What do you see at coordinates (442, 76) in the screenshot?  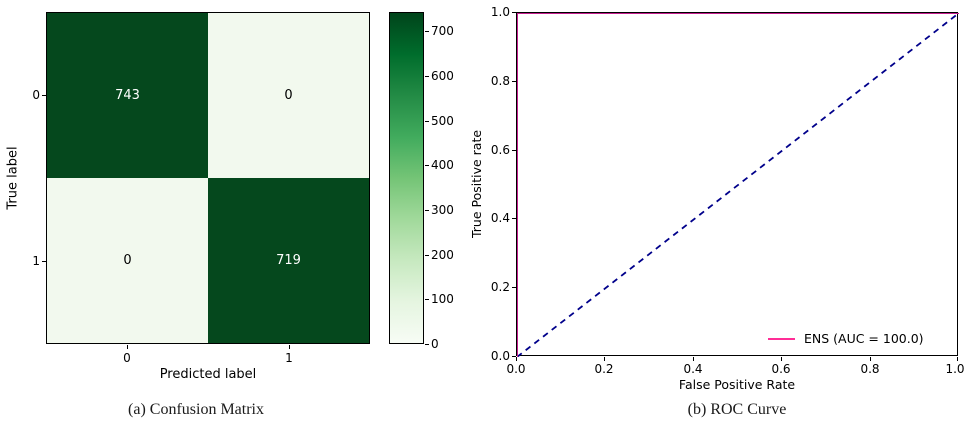 I see `colorbar-tick-600: 600` at bounding box center [442, 76].